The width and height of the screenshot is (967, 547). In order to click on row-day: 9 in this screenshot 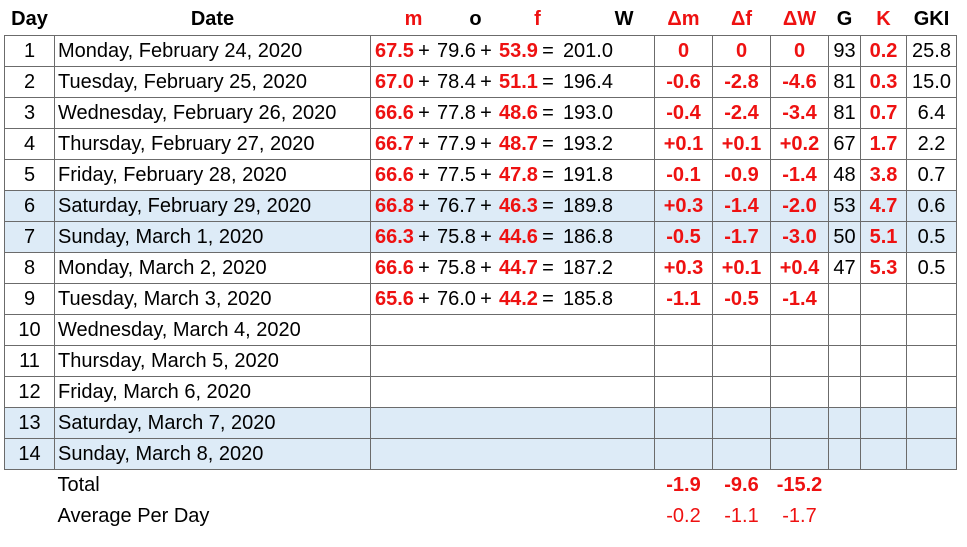, I will do `click(29, 299)`.